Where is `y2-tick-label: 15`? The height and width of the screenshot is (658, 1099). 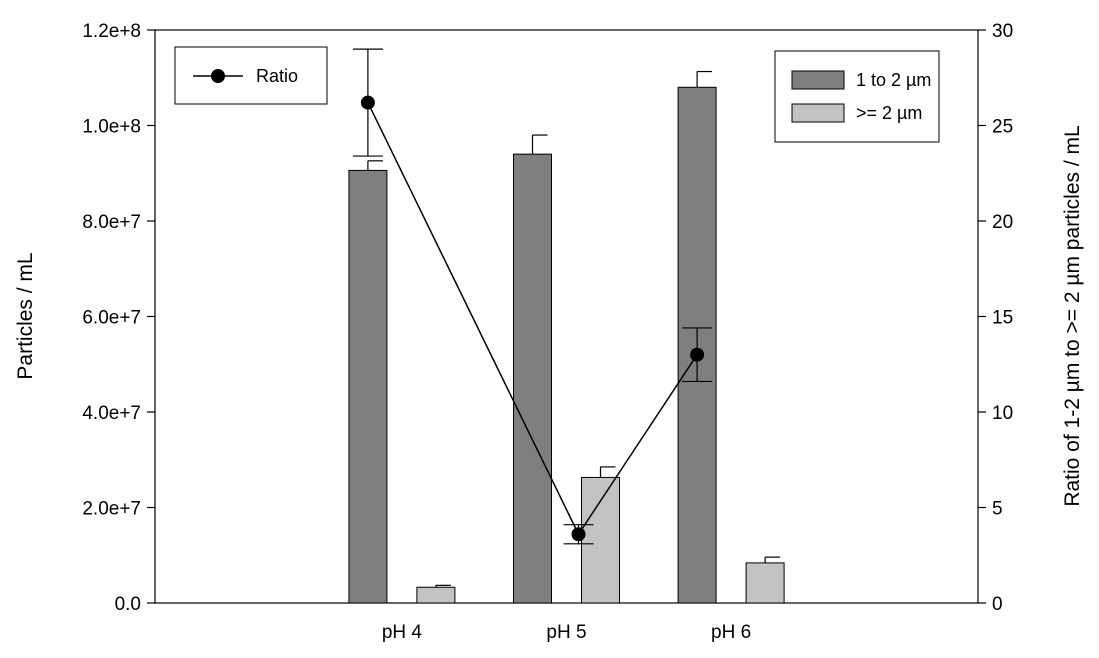
y2-tick-label: 15 is located at coordinates (1002, 318).